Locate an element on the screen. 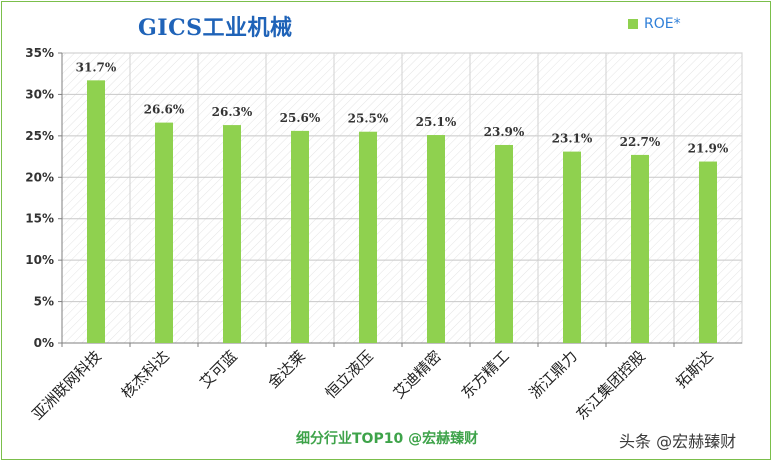  y-tick-label: 0% is located at coordinates (44, 343).